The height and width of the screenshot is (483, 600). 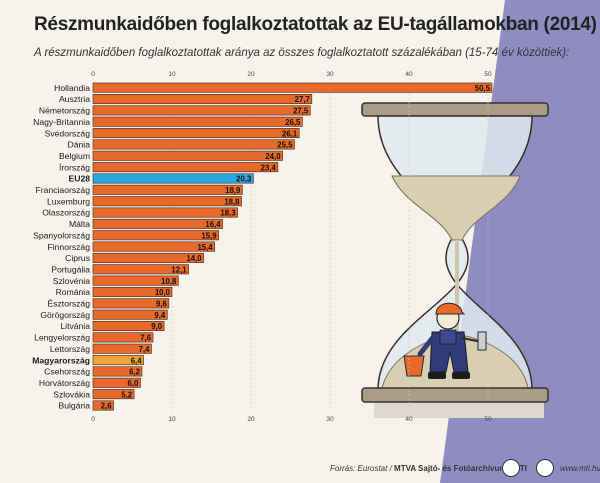 I want to click on category-label: Litvánia, so click(x=75, y=326).